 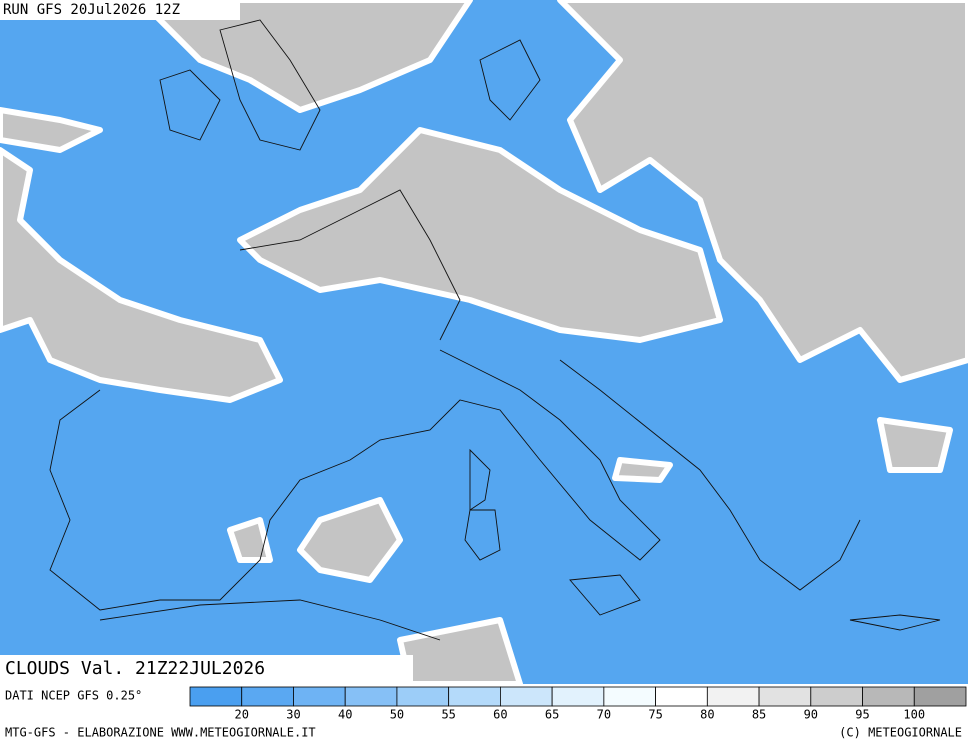 What do you see at coordinates (862, 715) in the screenshot?
I see `legend-tick-label: 95` at bounding box center [862, 715].